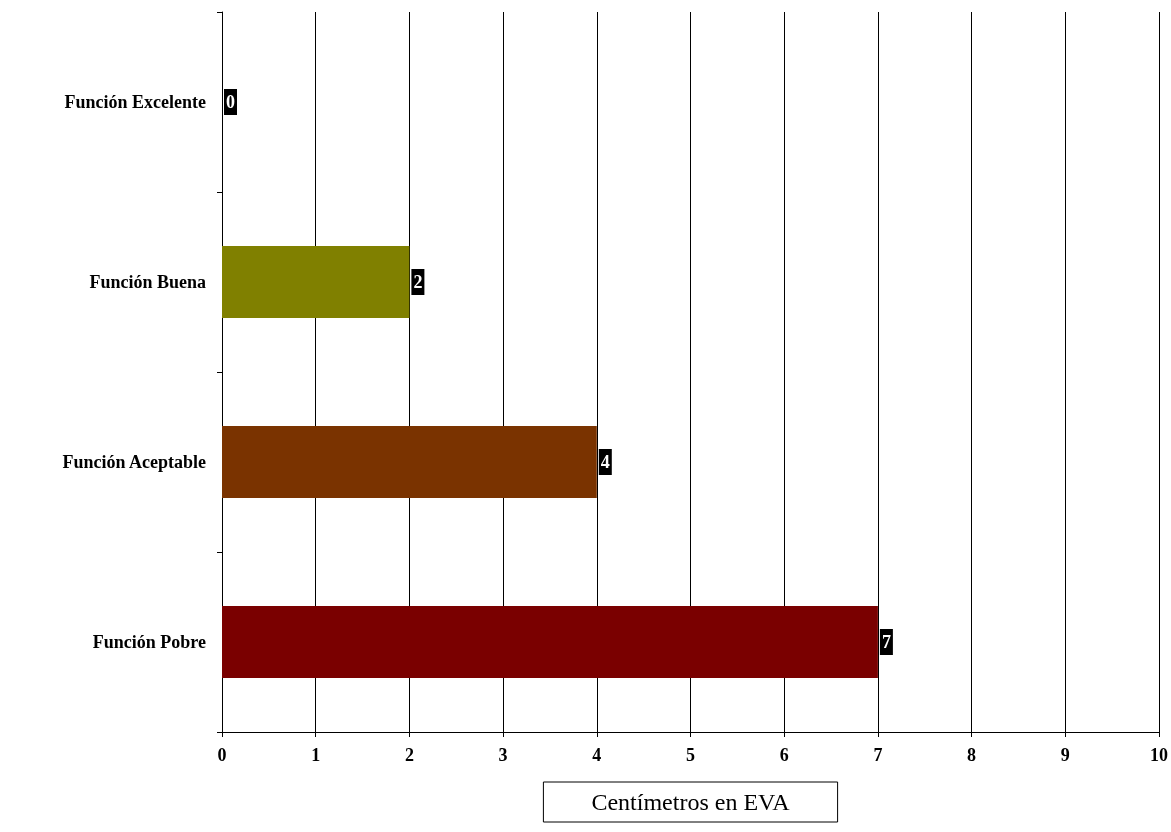 This screenshot has height=832, width=1171. Describe the element at coordinates (597, 755) in the screenshot. I see `x-tick-label: 4` at that location.